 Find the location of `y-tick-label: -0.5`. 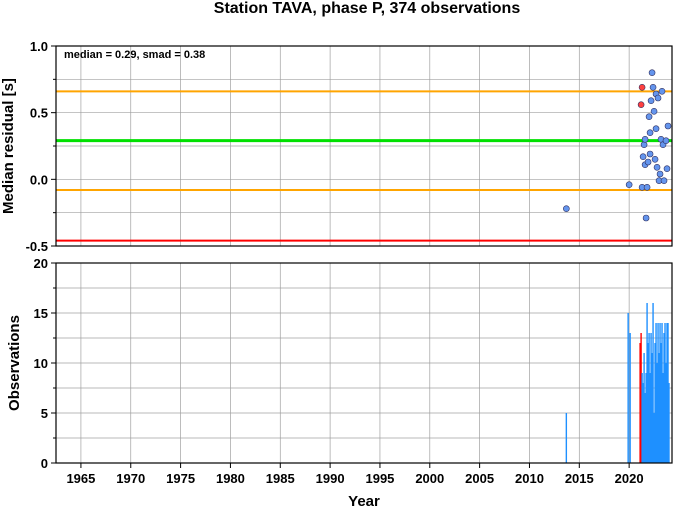

y-tick-label: -0.5 is located at coordinates (37, 246).